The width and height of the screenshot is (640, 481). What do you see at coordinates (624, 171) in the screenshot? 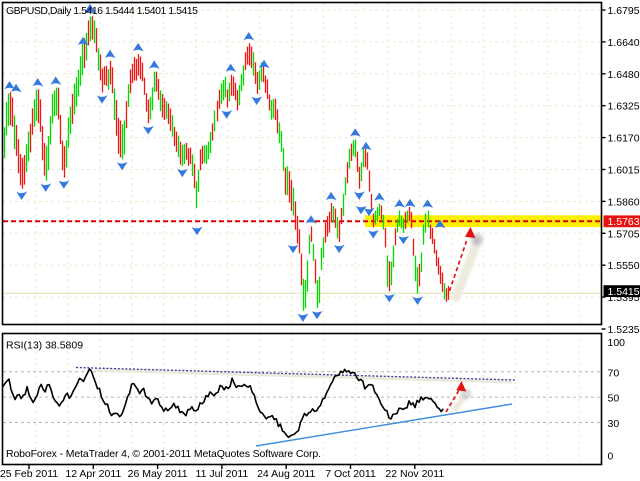
I see `svg-text: 1.6015` at bounding box center [624, 171].